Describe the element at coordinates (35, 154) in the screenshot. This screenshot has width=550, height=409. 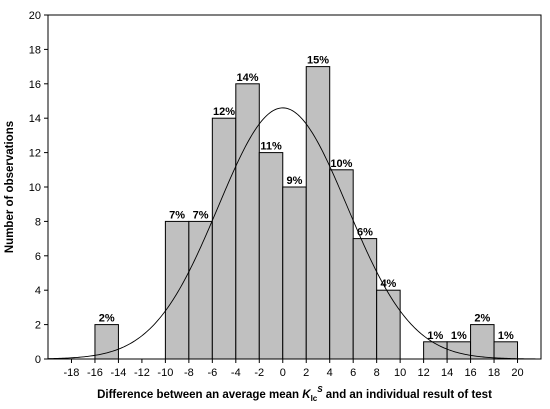
I see `y-tick-label: 12` at that location.